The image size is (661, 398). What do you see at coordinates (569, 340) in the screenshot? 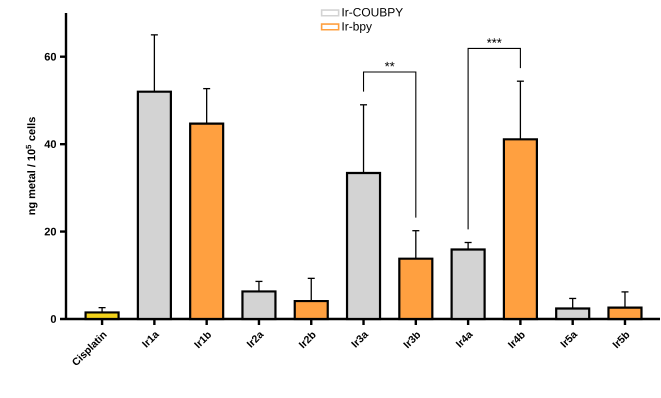
I see `x-tick-label: Ir5a` at bounding box center [569, 340].